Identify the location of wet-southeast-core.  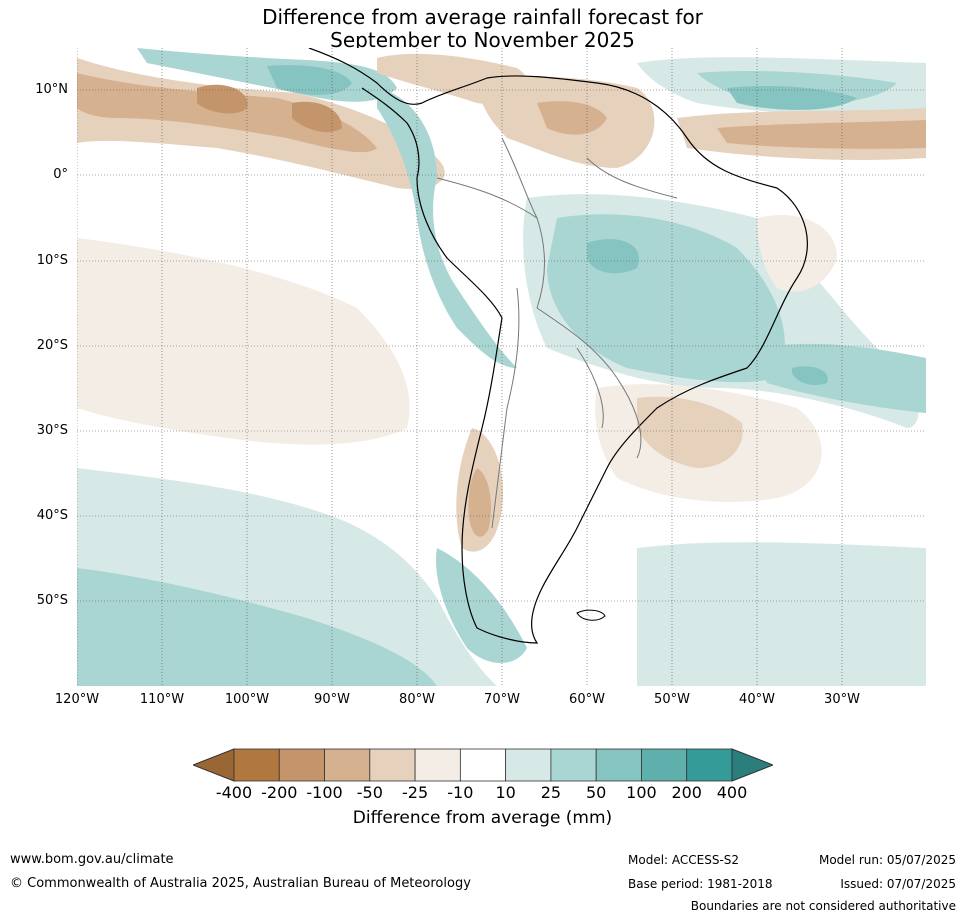
(810, 375).